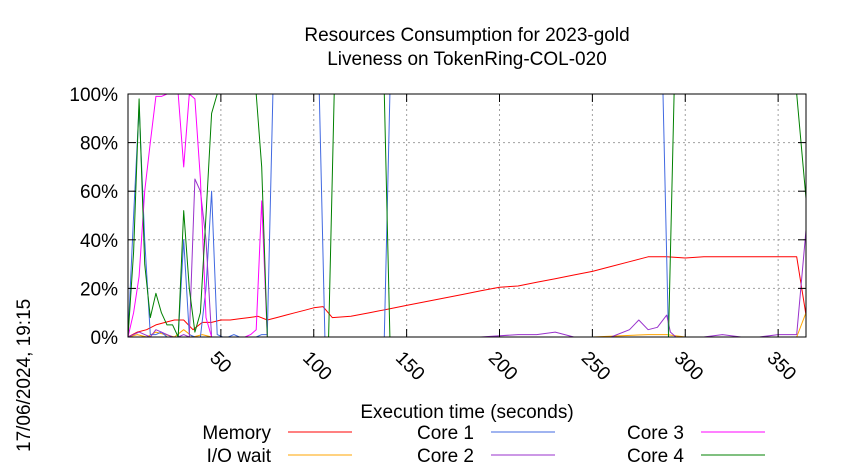 The image size is (850, 475). I want to click on legend-label: Memory, so click(236, 433).